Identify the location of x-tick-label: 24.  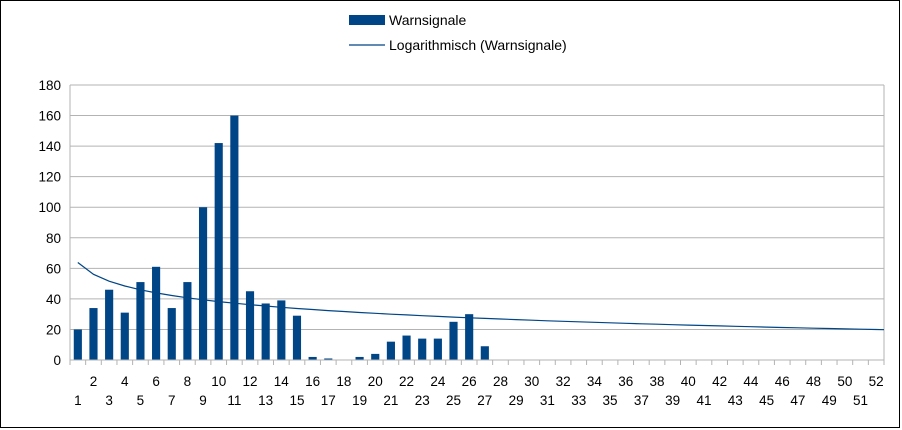
(438, 381).